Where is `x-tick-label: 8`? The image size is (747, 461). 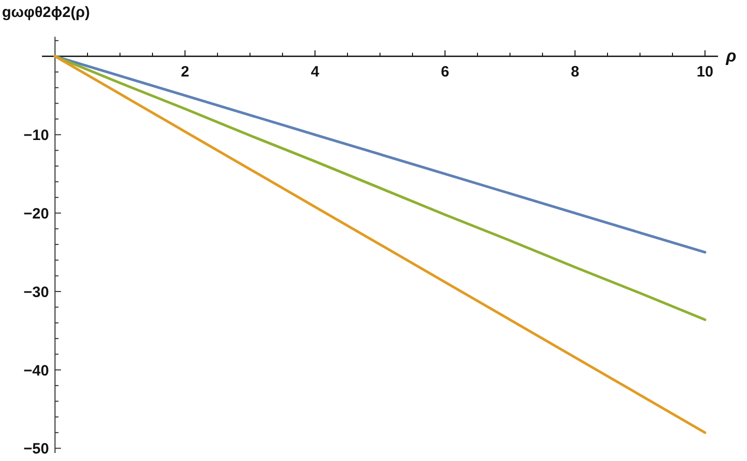
x-tick-label: 8 is located at coordinates (575, 71).